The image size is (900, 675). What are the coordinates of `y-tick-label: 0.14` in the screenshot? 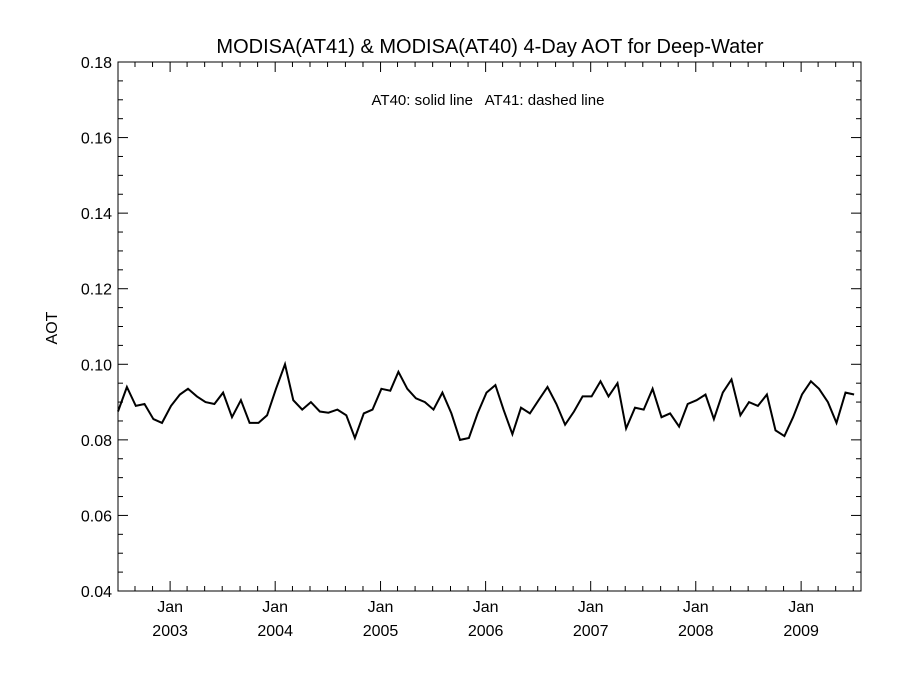 It's located at (96, 214).